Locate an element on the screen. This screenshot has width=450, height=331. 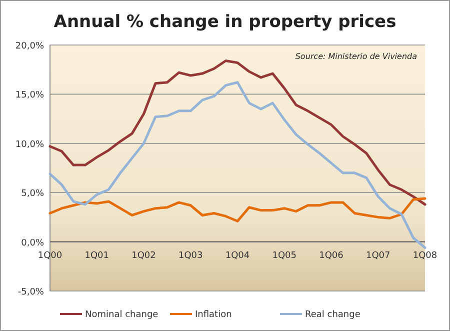
line-series is located at coordinates (237, 209).